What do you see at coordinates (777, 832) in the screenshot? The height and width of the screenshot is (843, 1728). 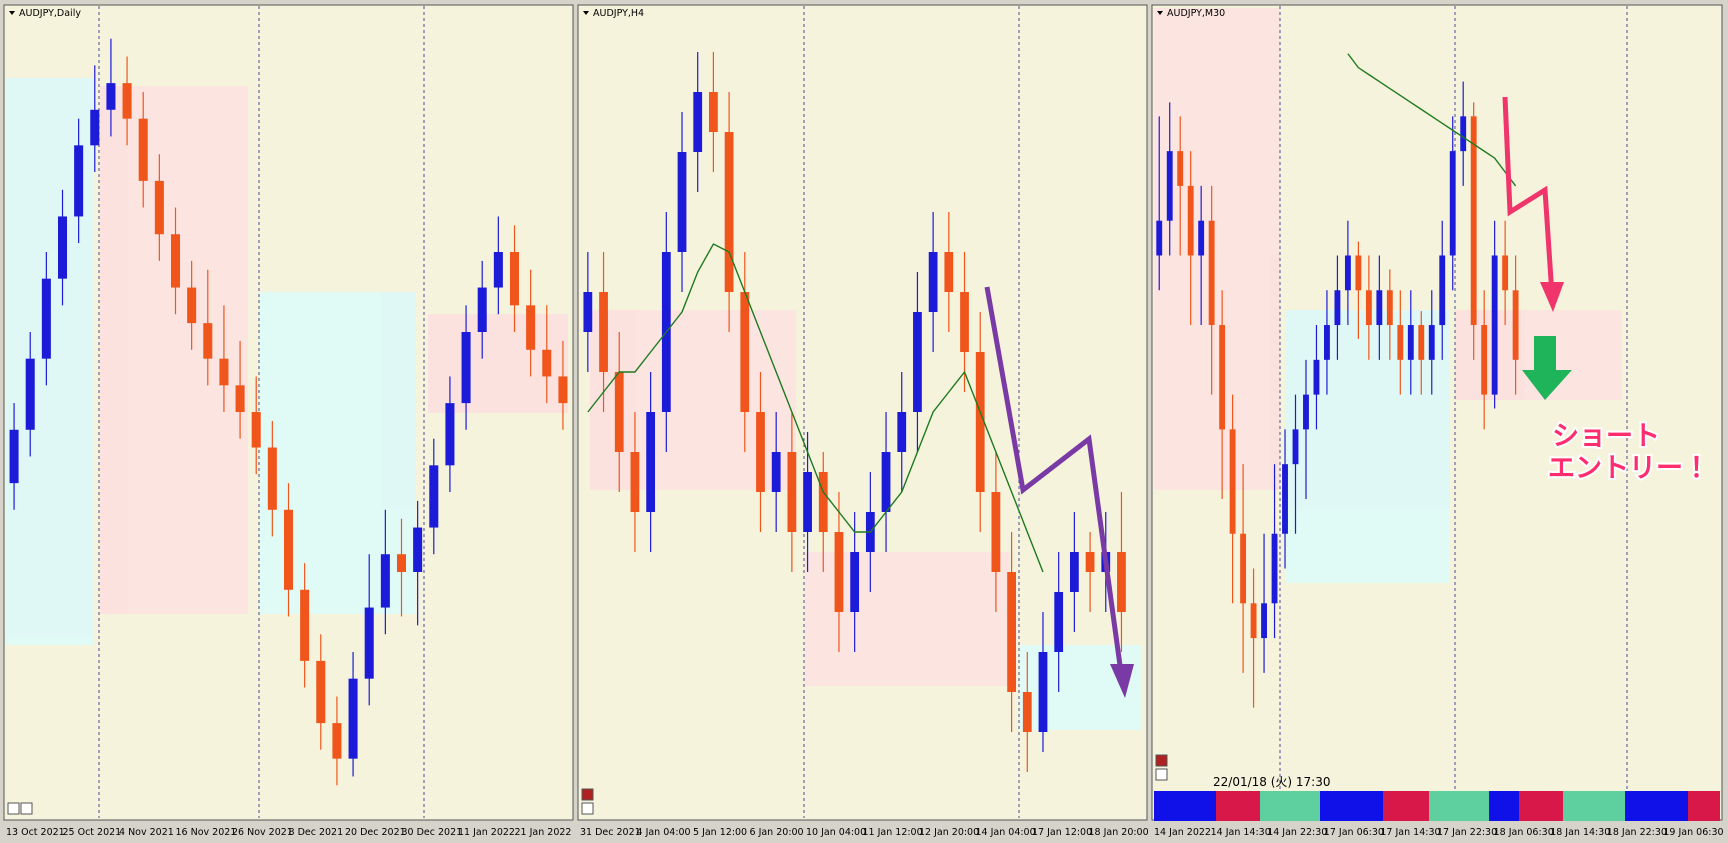 I see `x-tick-label: 6 Jan 20:00` at bounding box center [777, 832].